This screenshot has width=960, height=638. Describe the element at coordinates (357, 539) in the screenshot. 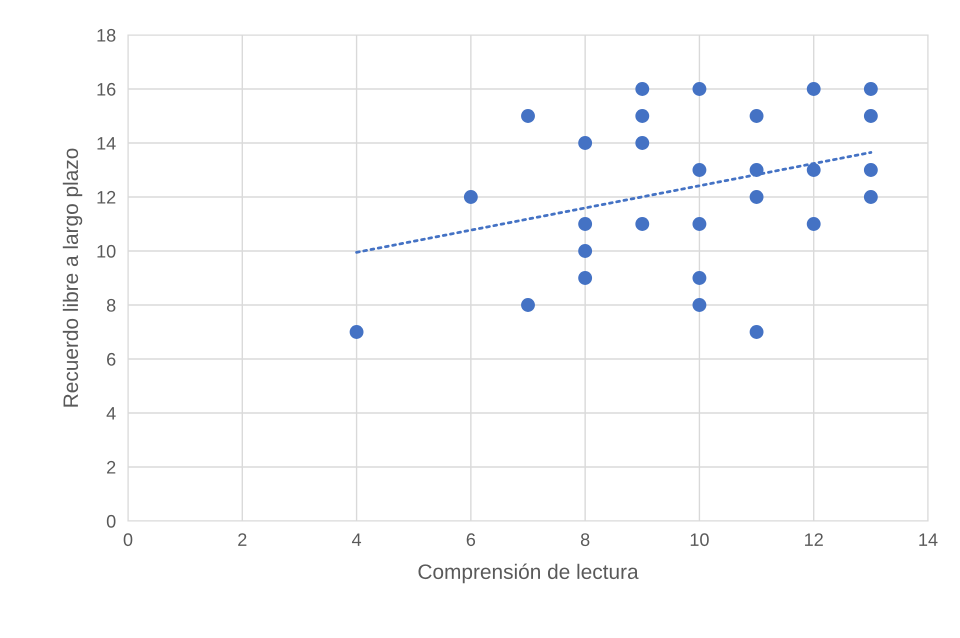

I see `x-tick-label: 4` at that location.